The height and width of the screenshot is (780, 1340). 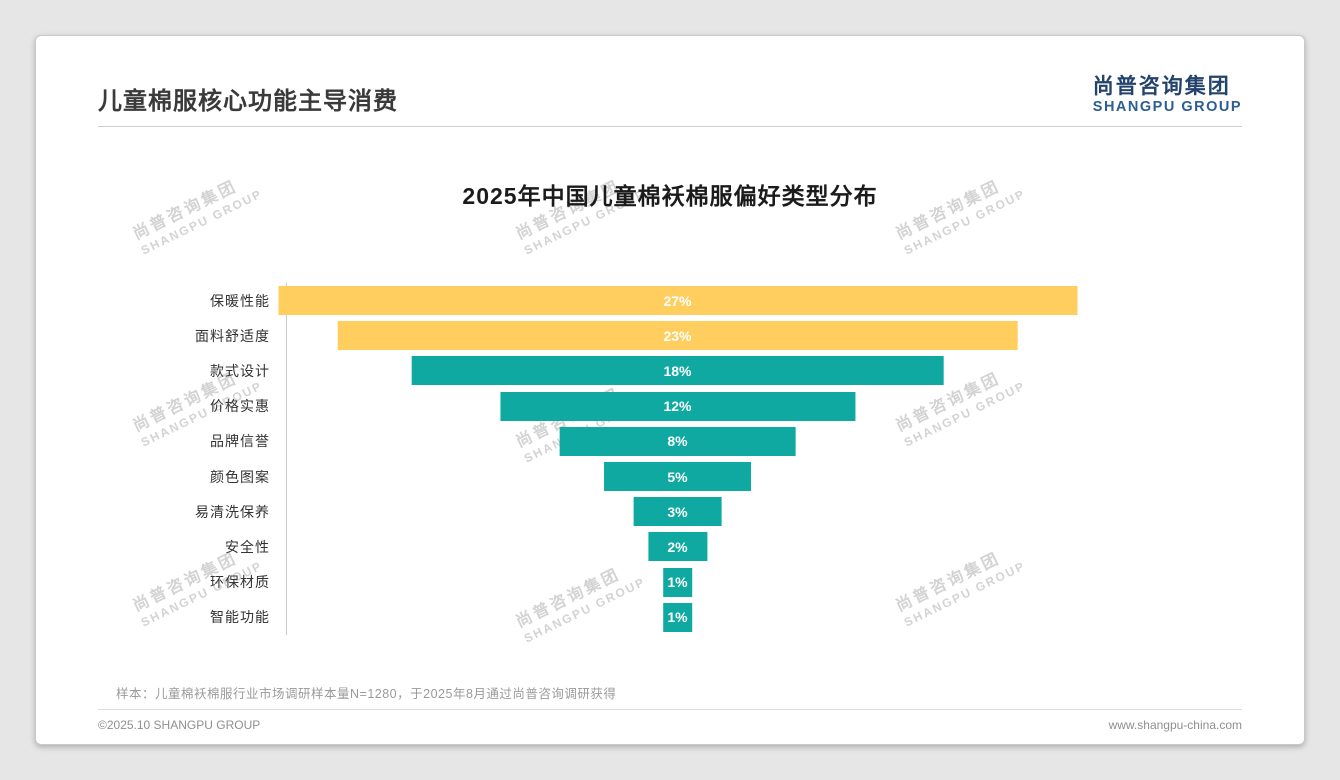 What do you see at coordinates (240, 617) in the screenshot?
I see `category-label: 智能功能` at bounding box center [240, 617].